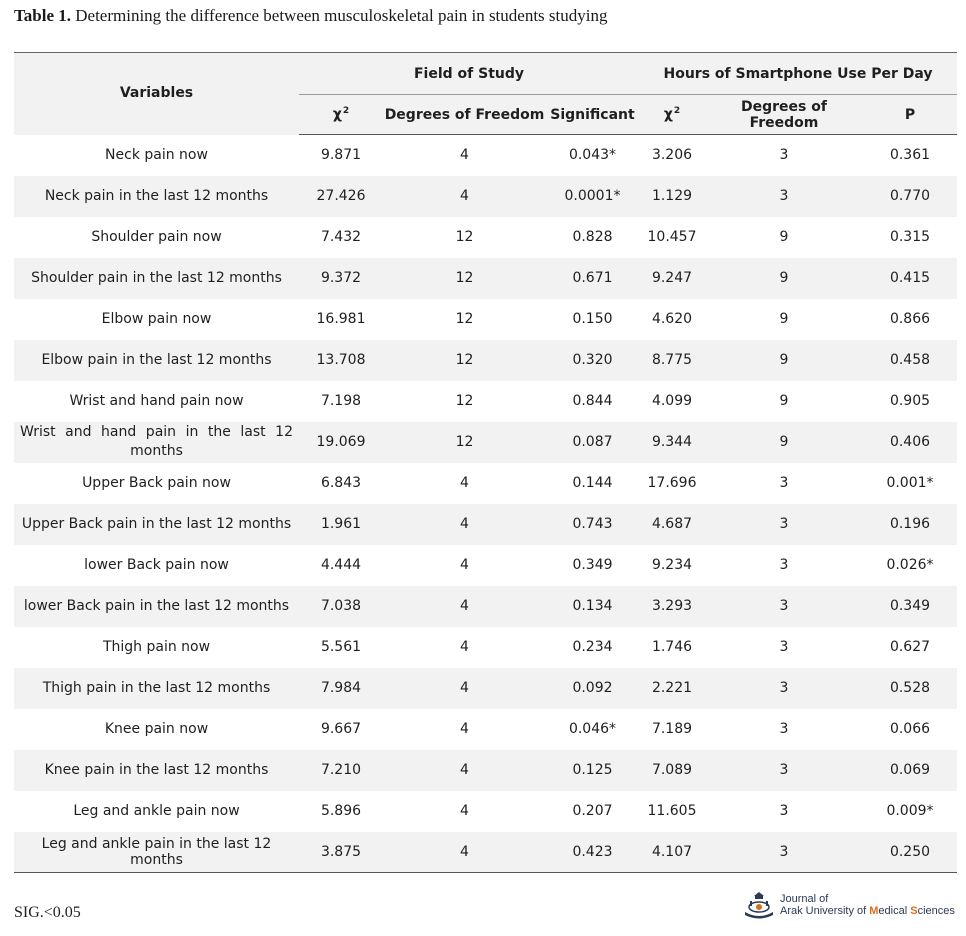 The image size is (966, 936). What do you see at coordinates (341, 811) in the screenshot?
I see `cell-field-chi: 5.896` at bounding box center [341, 811].